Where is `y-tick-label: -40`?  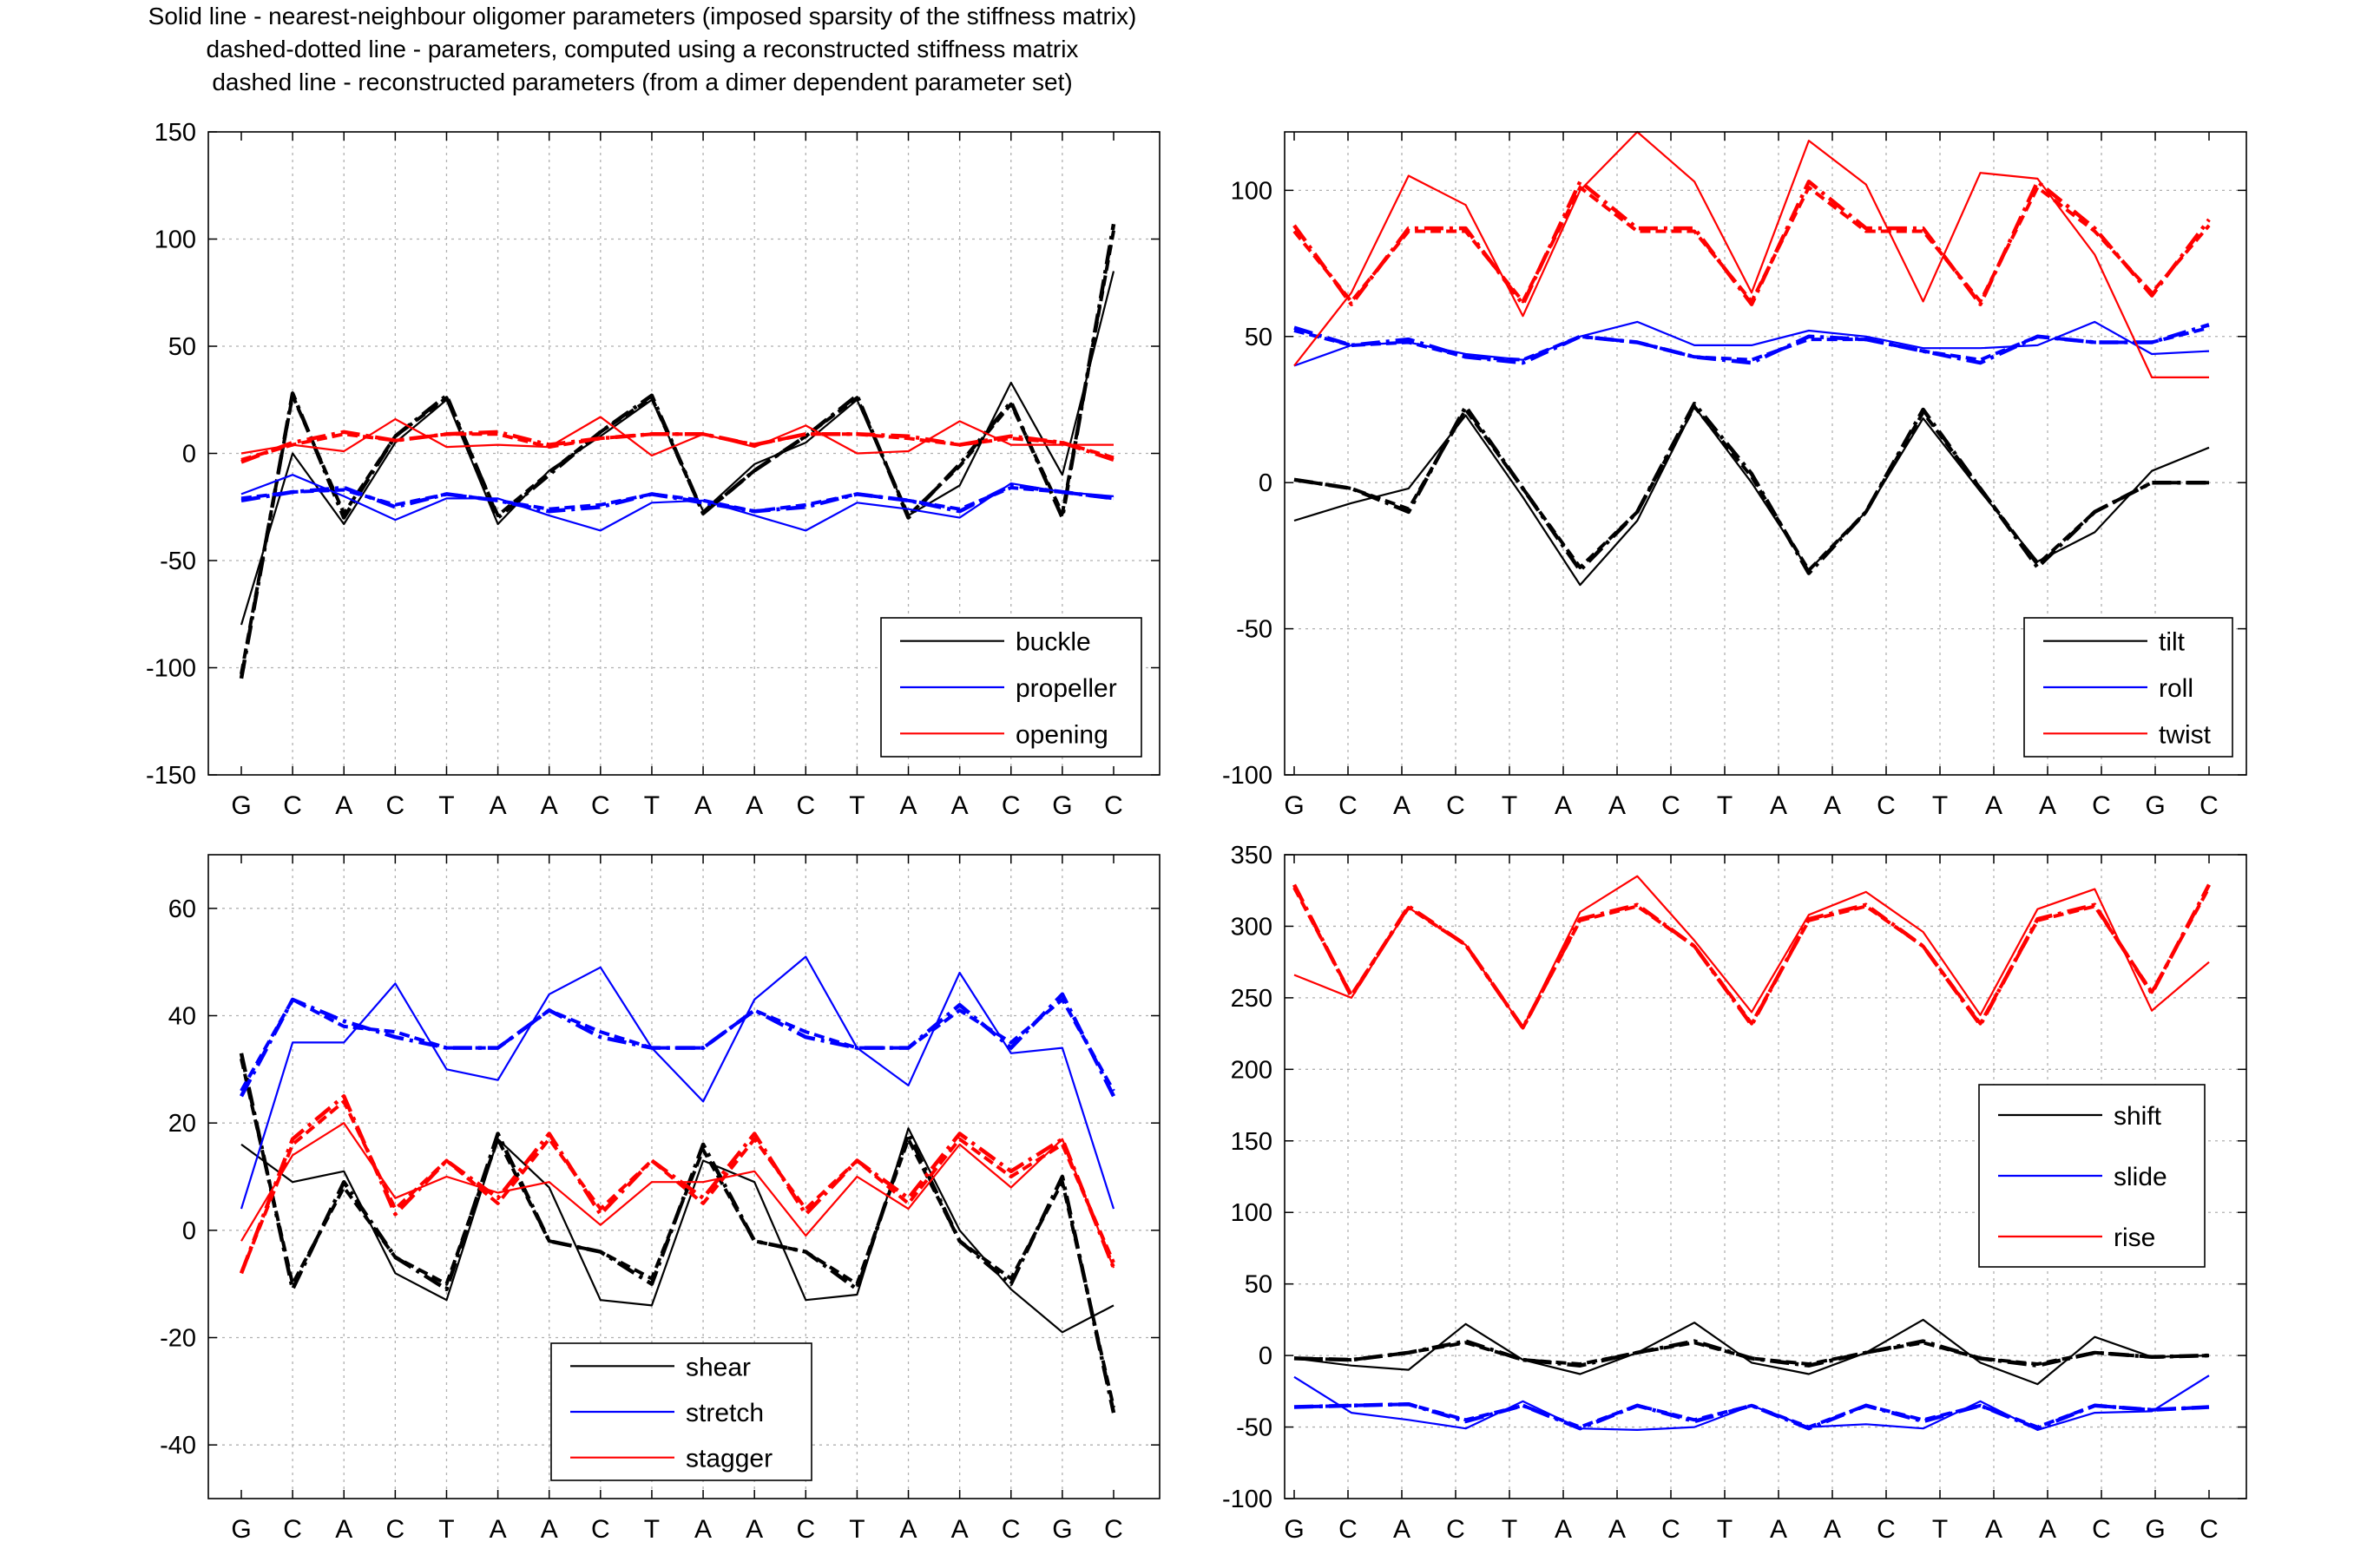 y-tick-label: -40 is located at coordinates (178, 1446).